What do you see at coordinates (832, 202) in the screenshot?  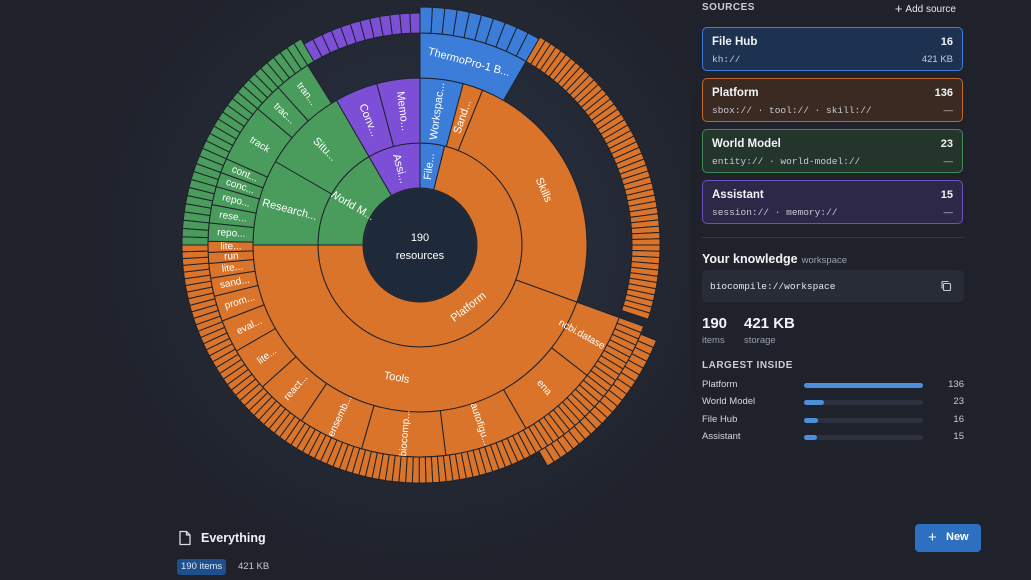 I see `source-card-assistant: Assistant 15 session:// · memory:// —` at bounding box center [832, 202].